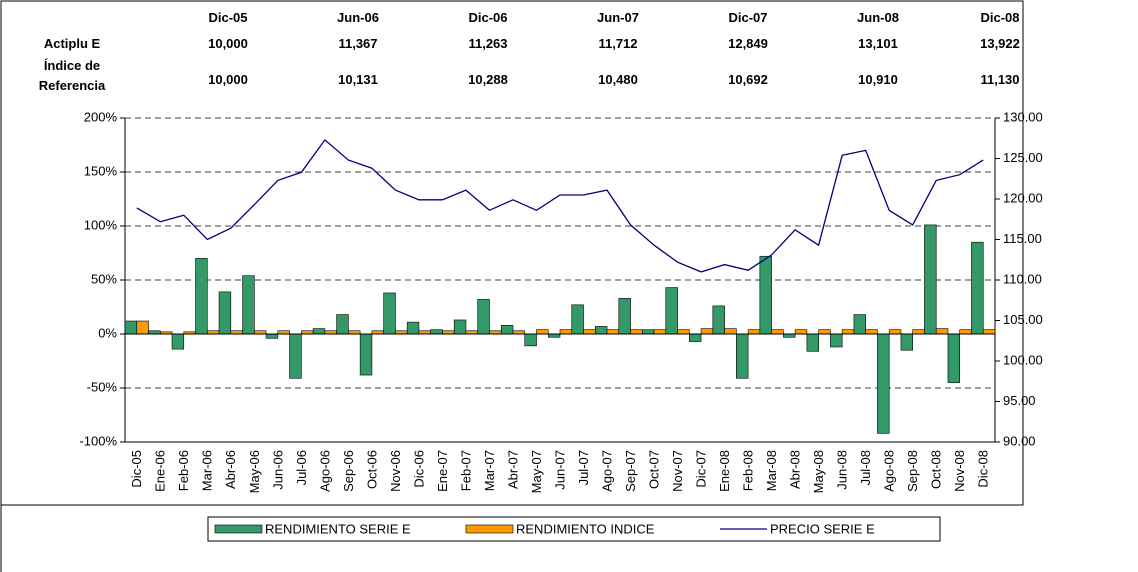 This screenshot has width=1138, height=572. Describe the element at coordinates (959, 471) in the screenshot. I see `x-tick-label: Nov-08` at that location.